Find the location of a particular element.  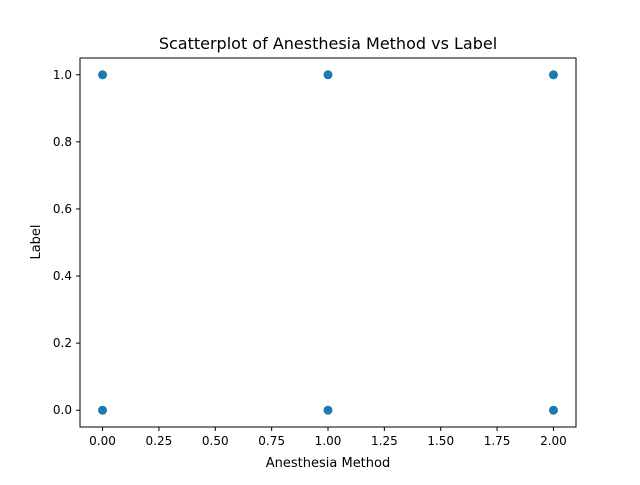

x-tick-label: 1.75 is located at coordinates (497, 441).